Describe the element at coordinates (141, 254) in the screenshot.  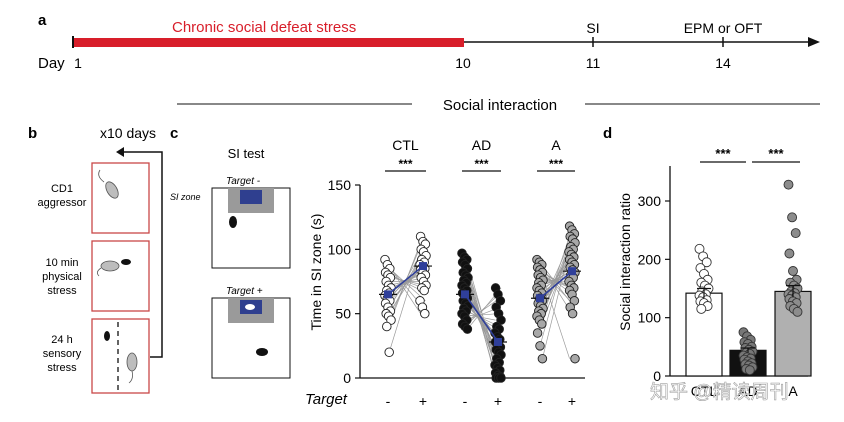
I see `repeat-loop` at that location.